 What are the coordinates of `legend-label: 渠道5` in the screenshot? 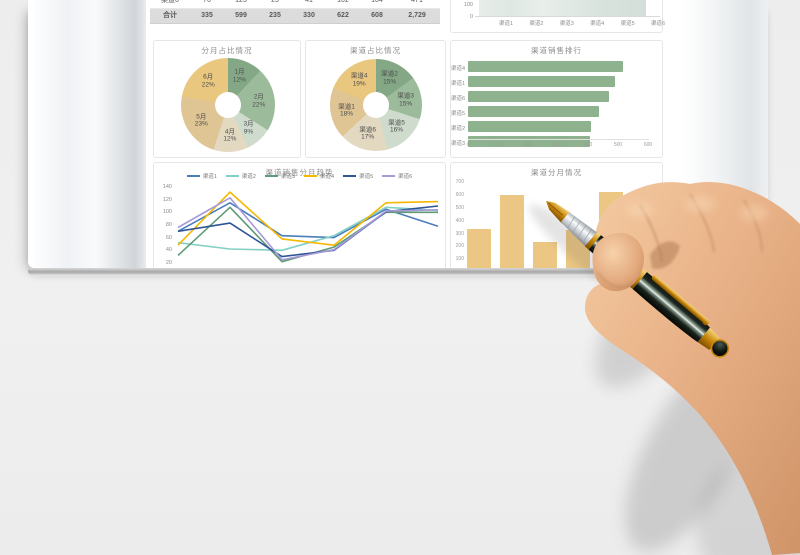 It's located at (366, 177).